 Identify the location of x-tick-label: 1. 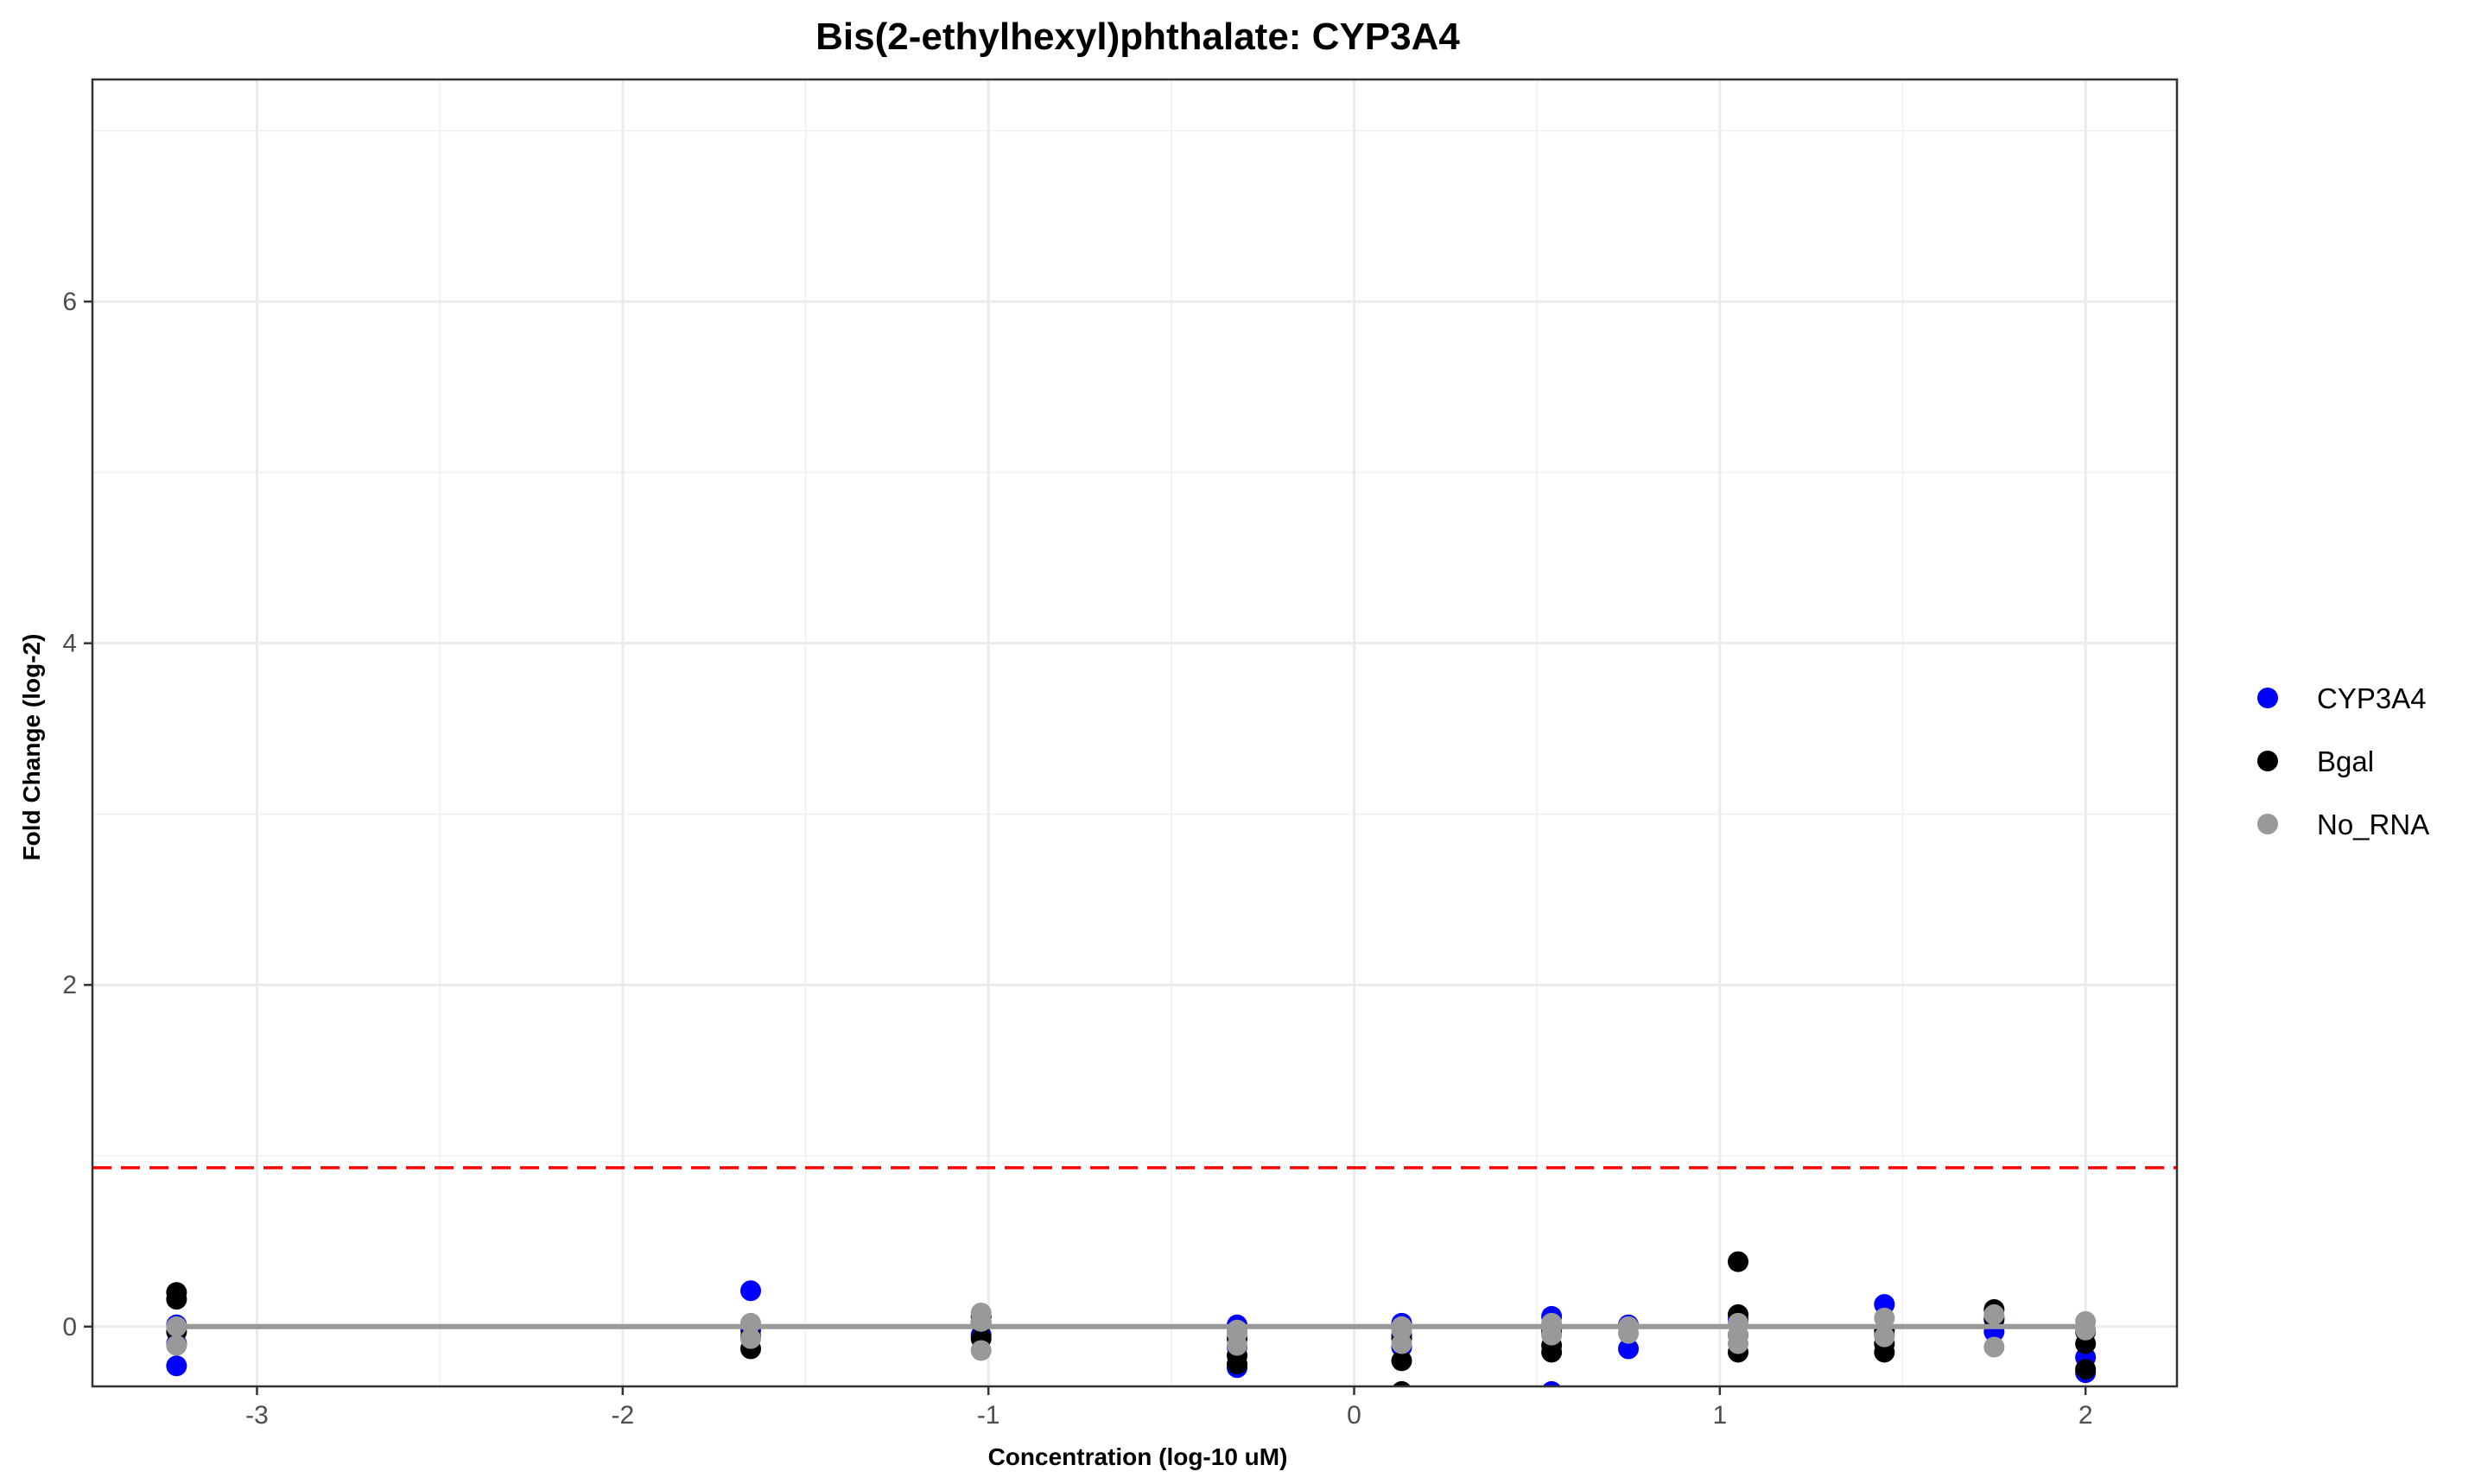
(1719, 1415).